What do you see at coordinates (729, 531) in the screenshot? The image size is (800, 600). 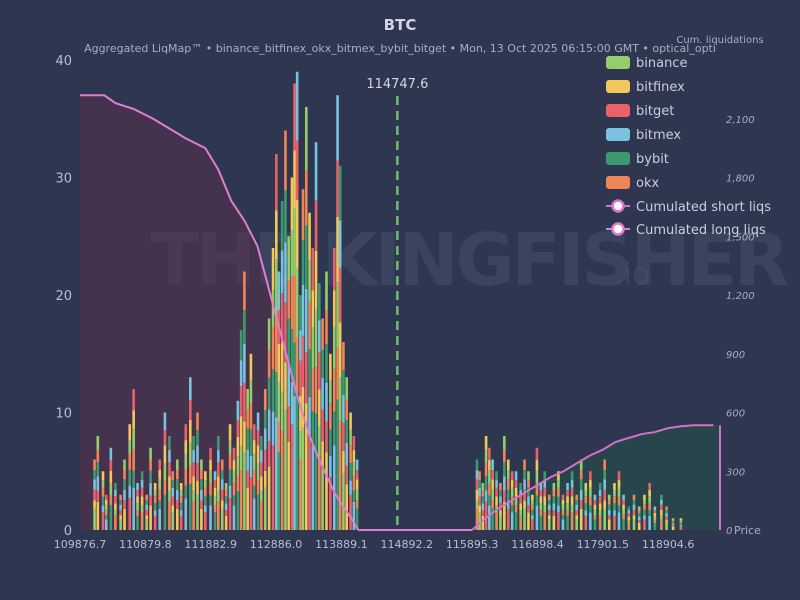 I see `y2-tick-label: 0` at bounding box center [729, 531].